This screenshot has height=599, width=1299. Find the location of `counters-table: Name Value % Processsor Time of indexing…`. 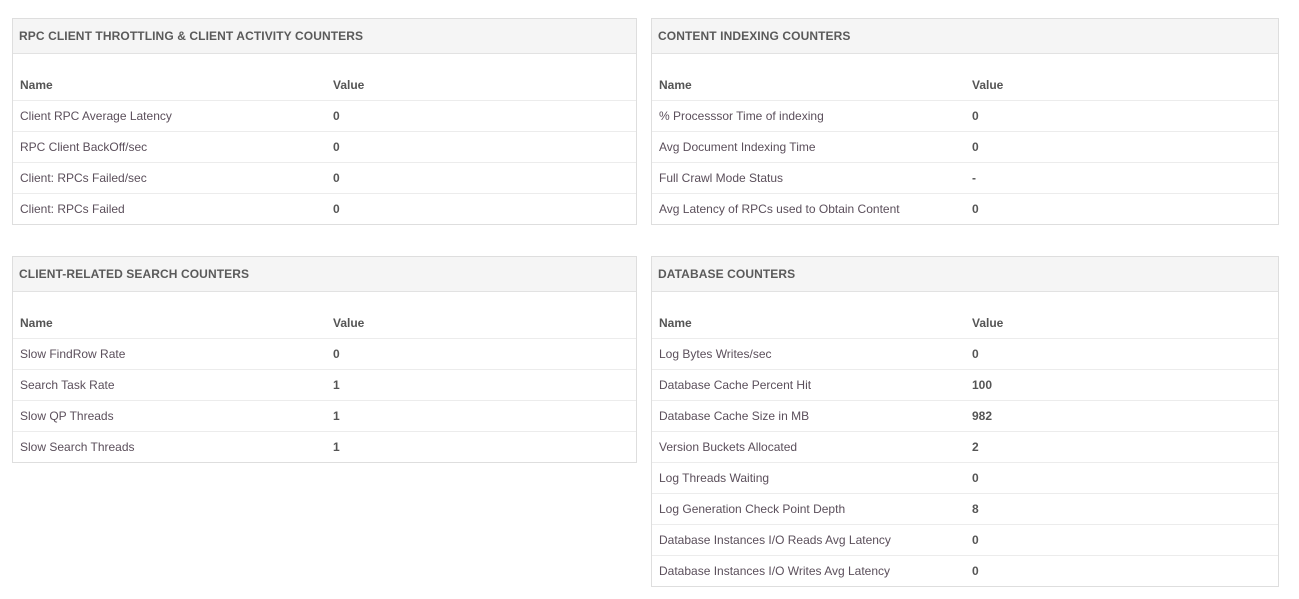

counters-table: Name Value % Processsor Time of indexing… is located at coordinates (965, 147).